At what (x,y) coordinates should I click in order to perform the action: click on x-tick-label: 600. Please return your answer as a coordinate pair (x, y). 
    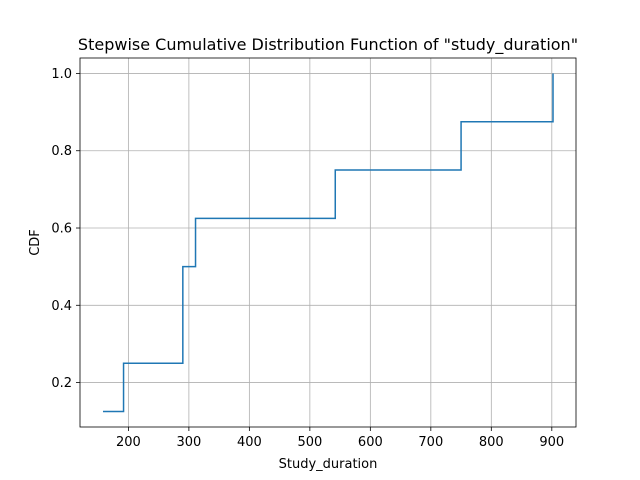
    Looking at the image, I should click on (370, 442).